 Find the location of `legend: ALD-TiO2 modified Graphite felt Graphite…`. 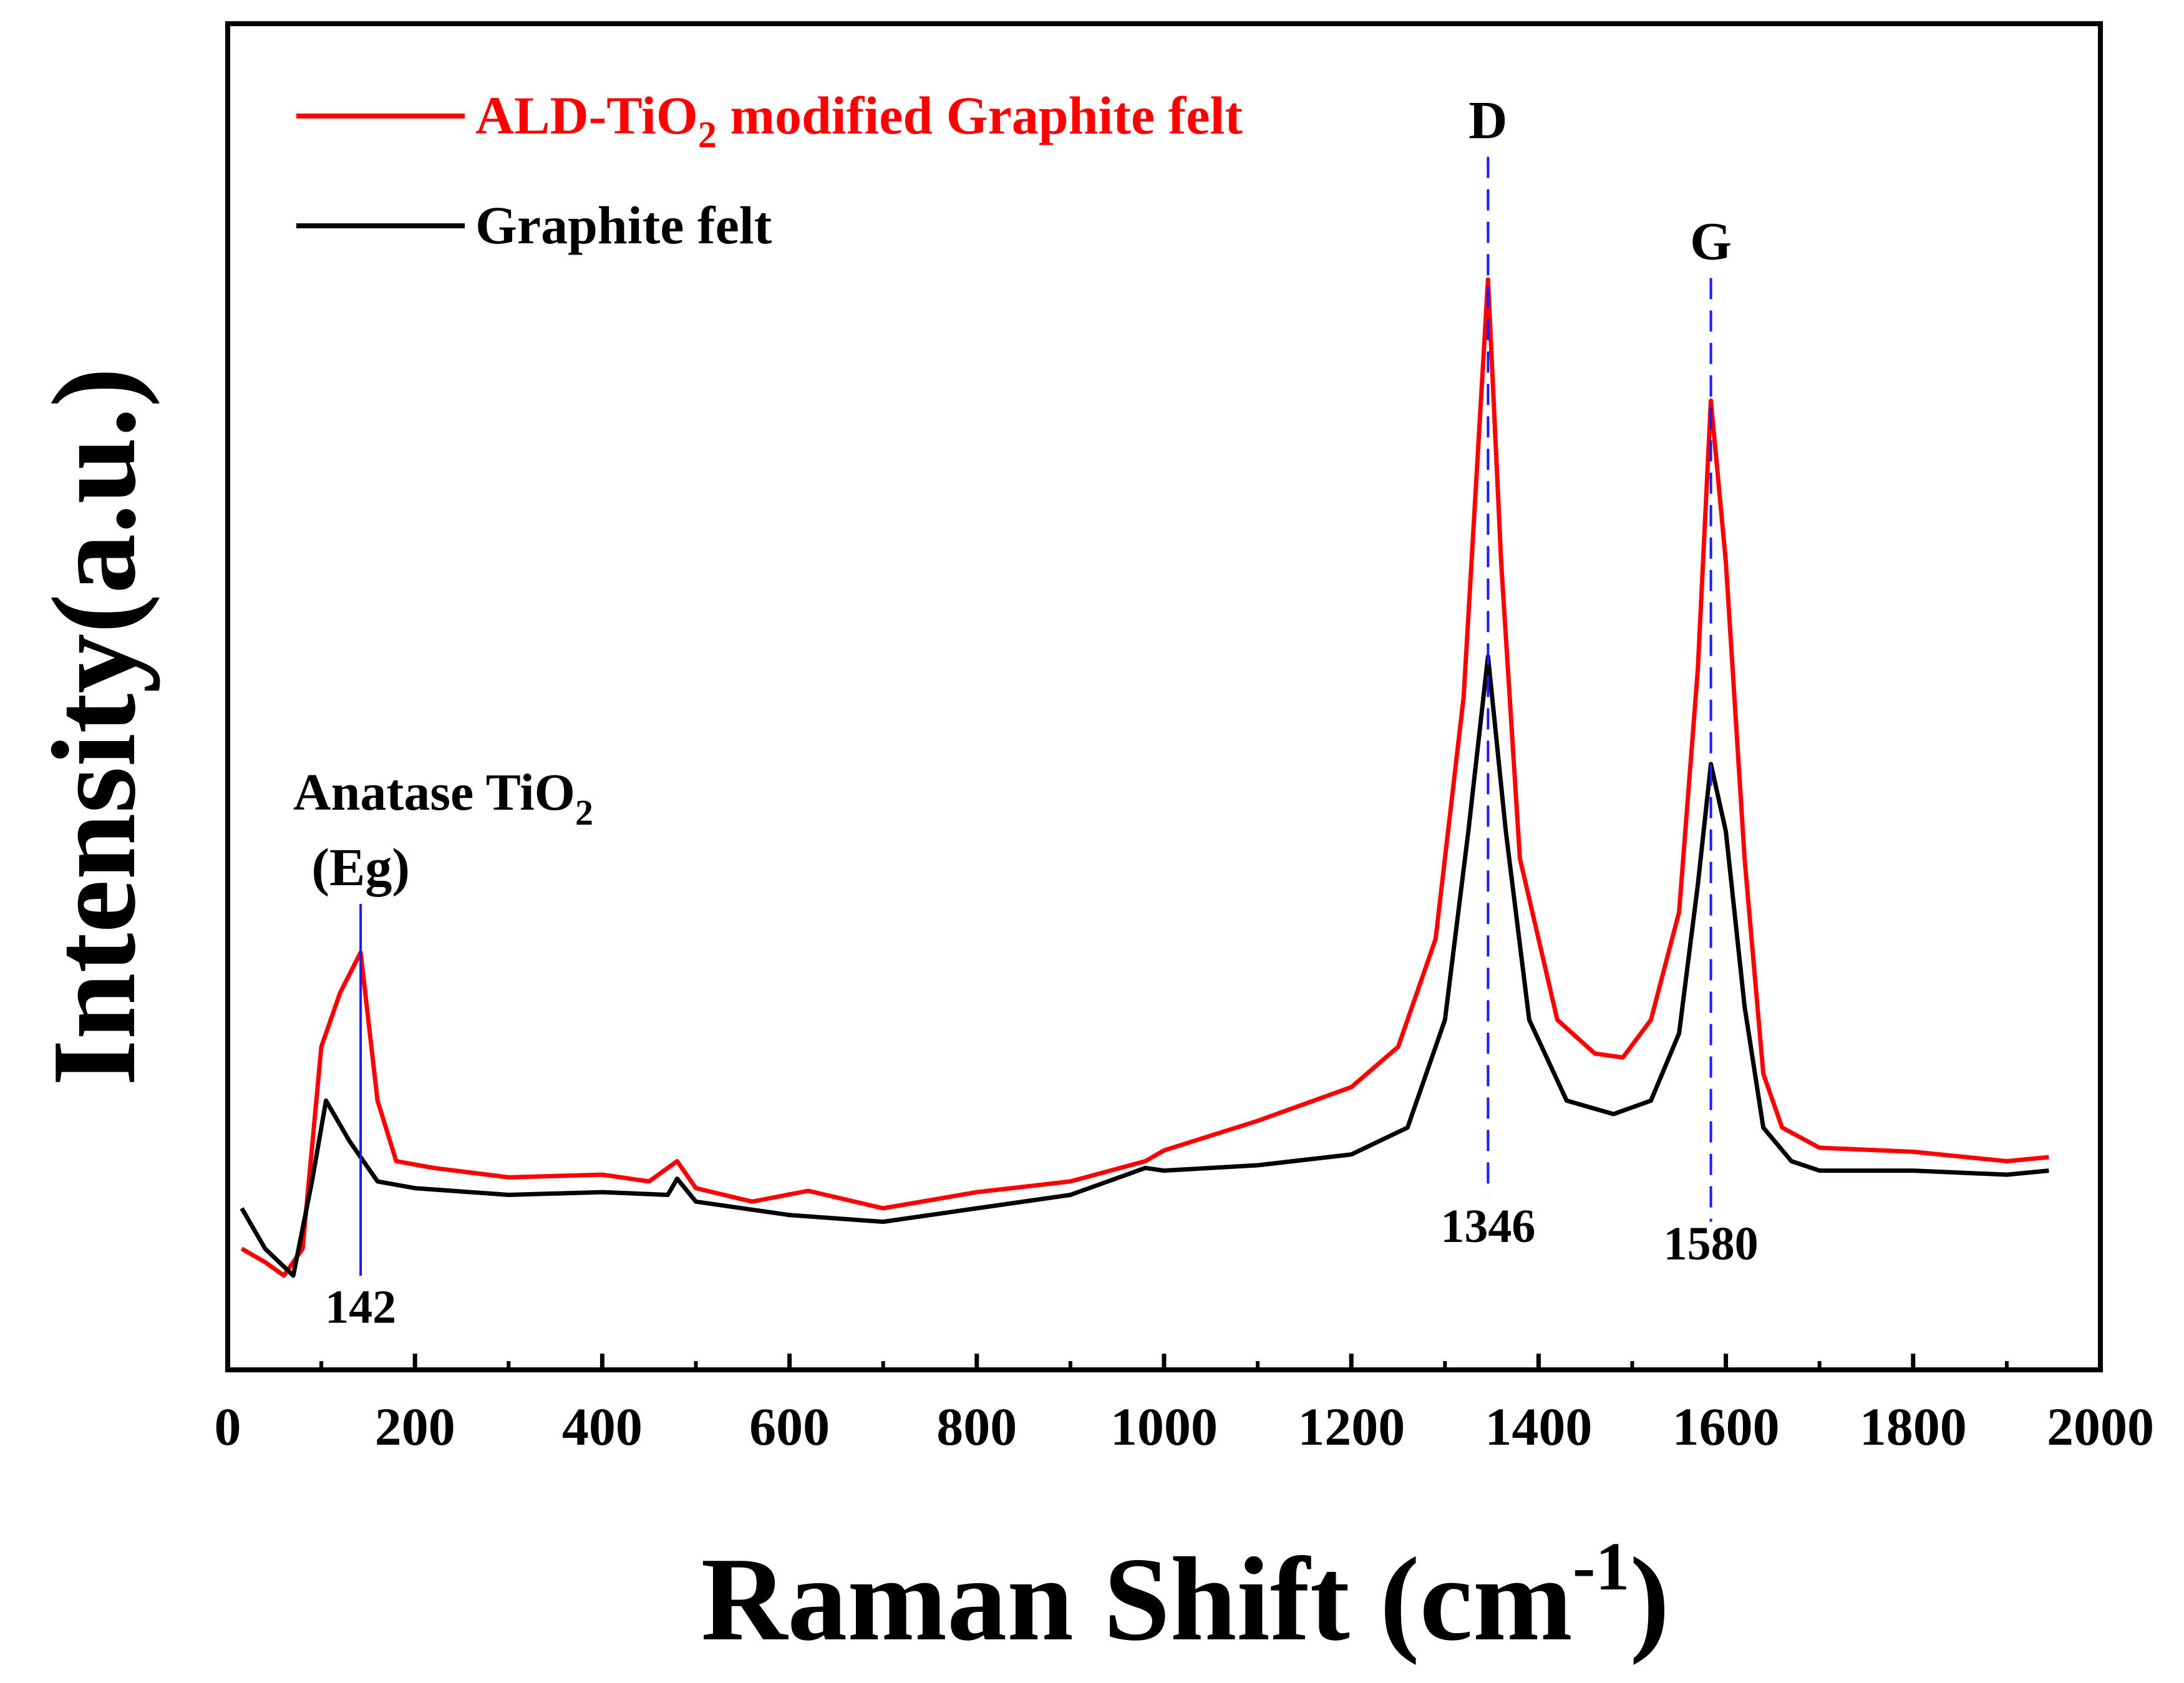

legend: ALD-TiO2 modified Graphite felt Graphite… is located at coordinates (770, 170).